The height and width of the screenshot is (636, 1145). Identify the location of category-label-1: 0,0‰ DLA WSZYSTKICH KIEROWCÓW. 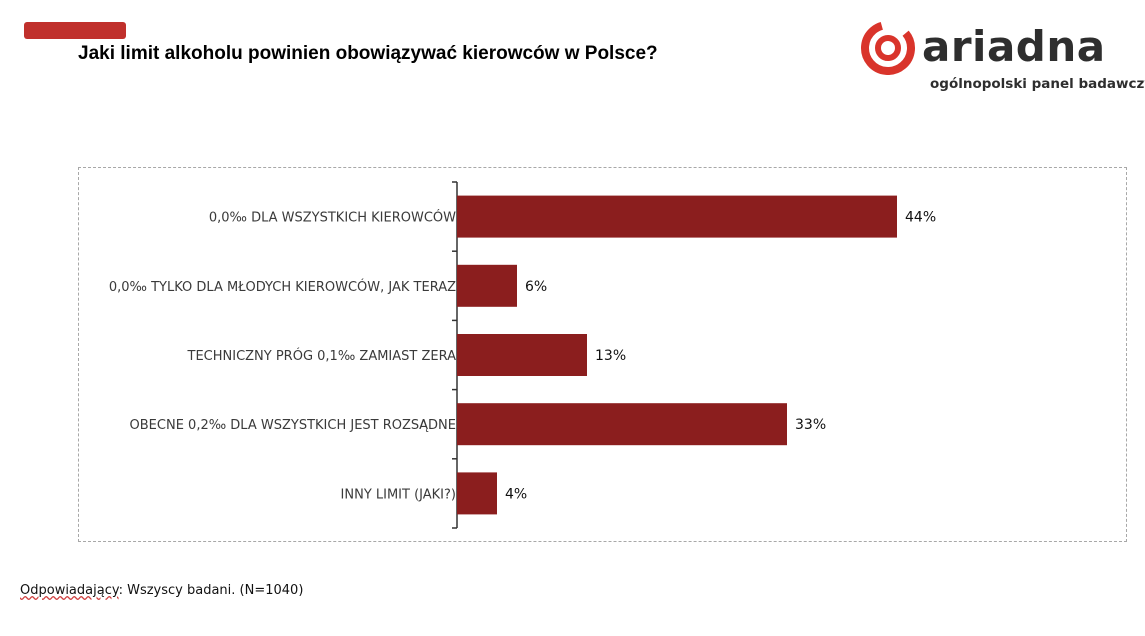
(332, 218).